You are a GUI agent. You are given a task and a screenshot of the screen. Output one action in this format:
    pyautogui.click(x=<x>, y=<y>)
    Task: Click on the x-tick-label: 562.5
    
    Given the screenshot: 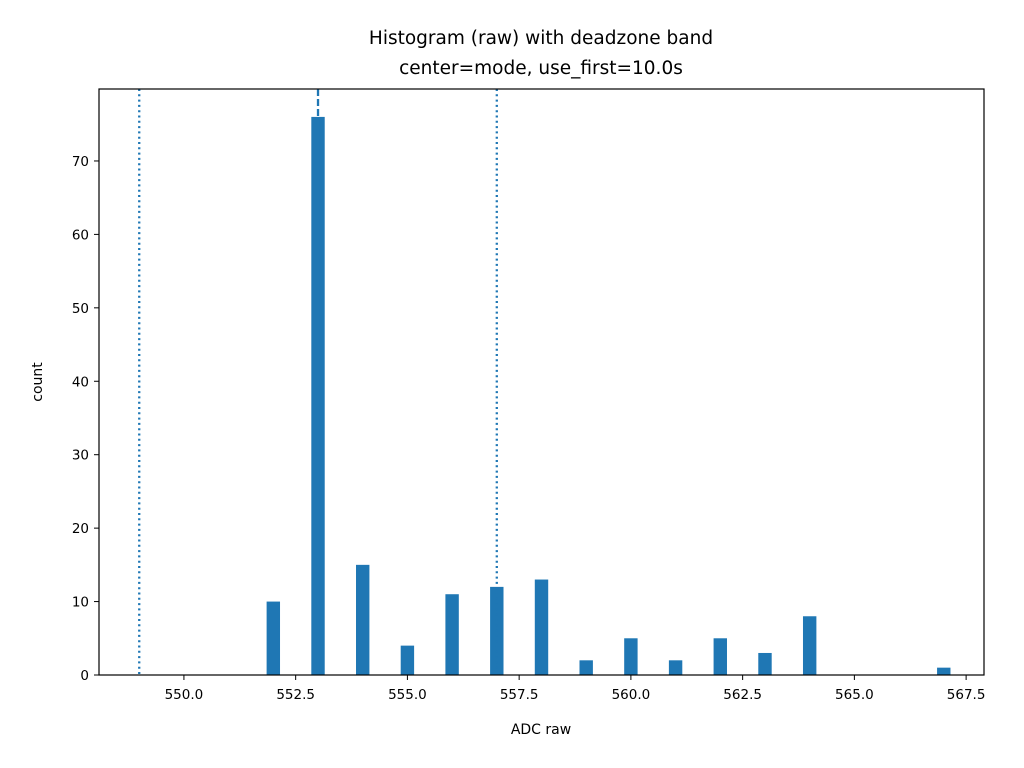 What is the action you would take?
    pyautogui.click(x=742, y=695)
    